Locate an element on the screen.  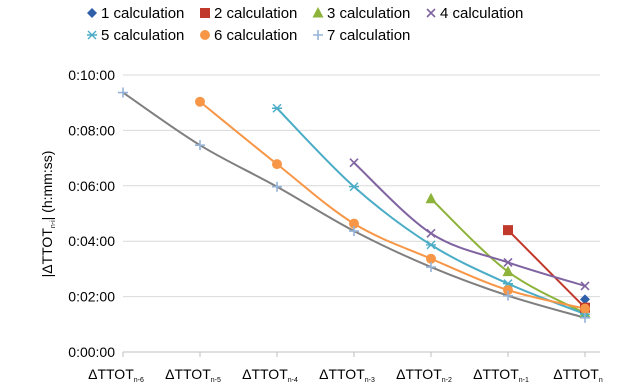
x-tick-label: ΔTTOTn-5 is located at coordinates (193, 375).